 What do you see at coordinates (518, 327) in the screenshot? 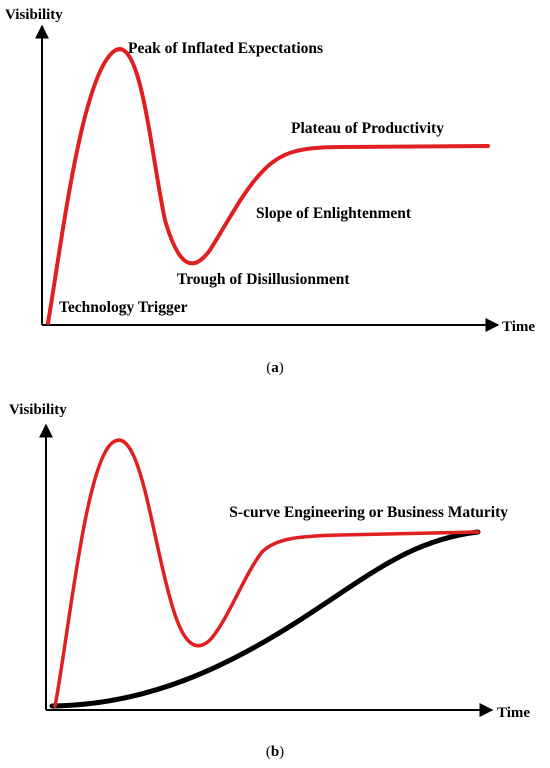
I see `panel-a-x-axis-label: Time` at bounding box center [518, 327].